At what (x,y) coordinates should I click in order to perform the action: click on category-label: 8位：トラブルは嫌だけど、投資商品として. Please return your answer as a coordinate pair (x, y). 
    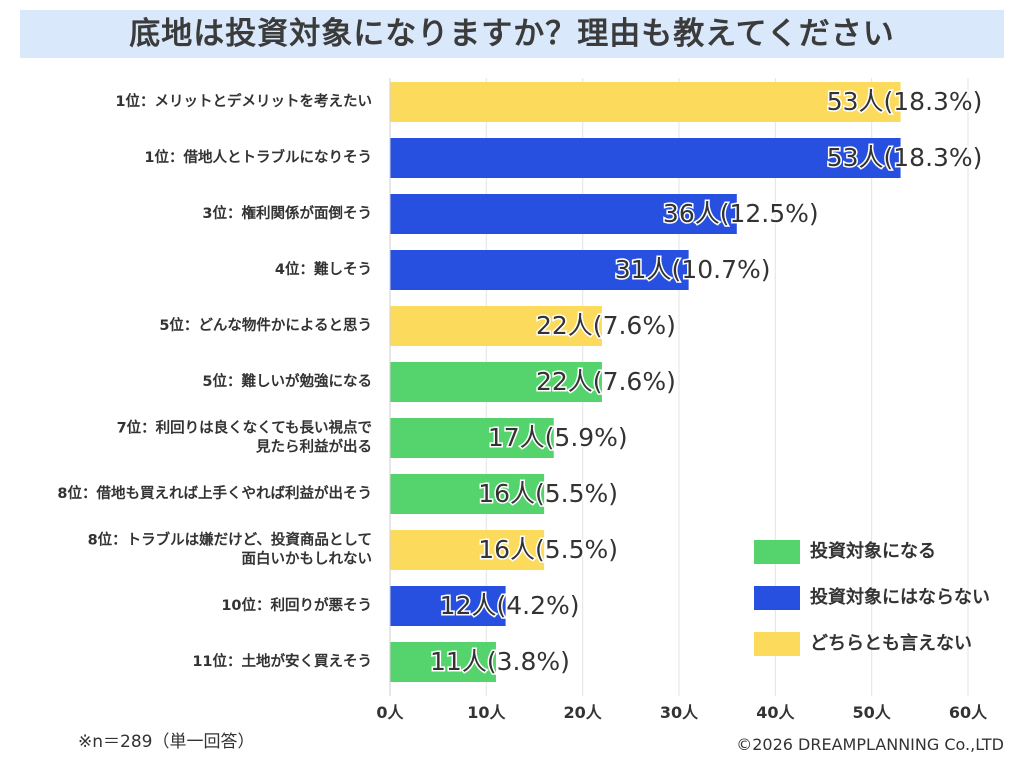
    Looking at the image, I should click on (230, 540).